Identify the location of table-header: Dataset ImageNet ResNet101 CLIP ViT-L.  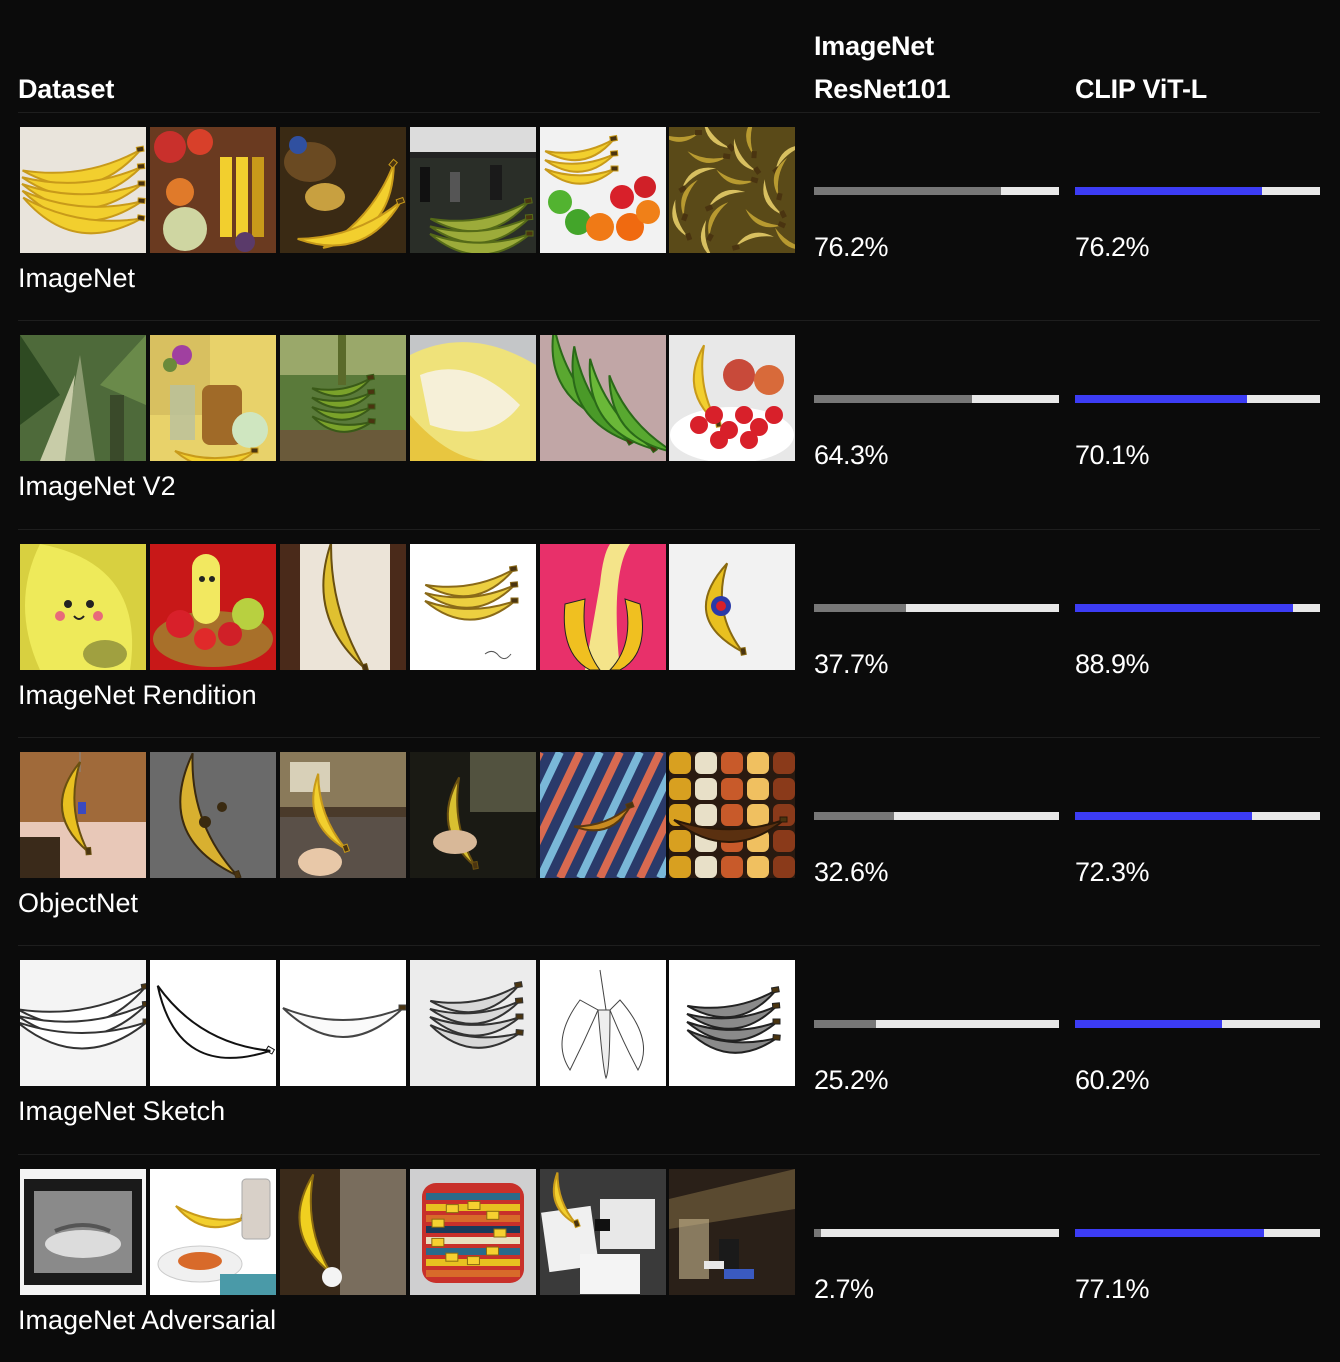
(670, 56).